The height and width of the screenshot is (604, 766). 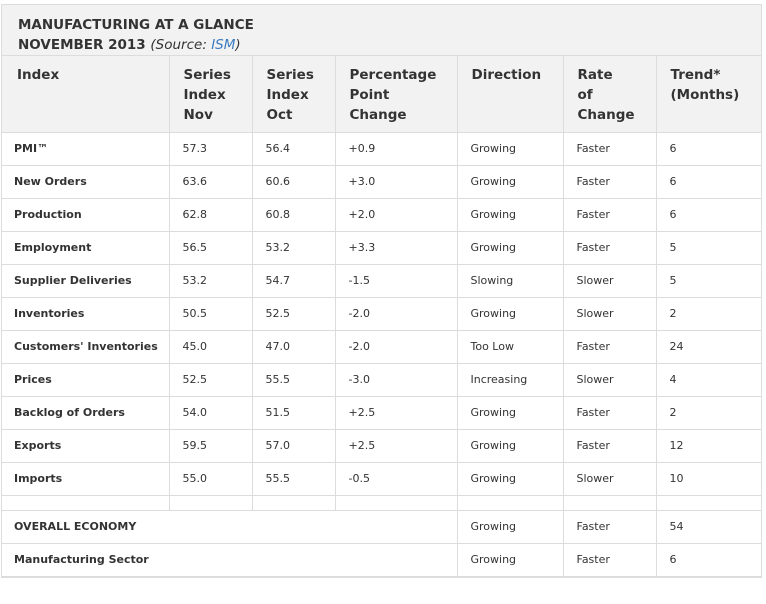 What do you see at coordinates (396, 247) in the screenshot?
I see `cell-change: +3.3` at bounding box center [396, 247].